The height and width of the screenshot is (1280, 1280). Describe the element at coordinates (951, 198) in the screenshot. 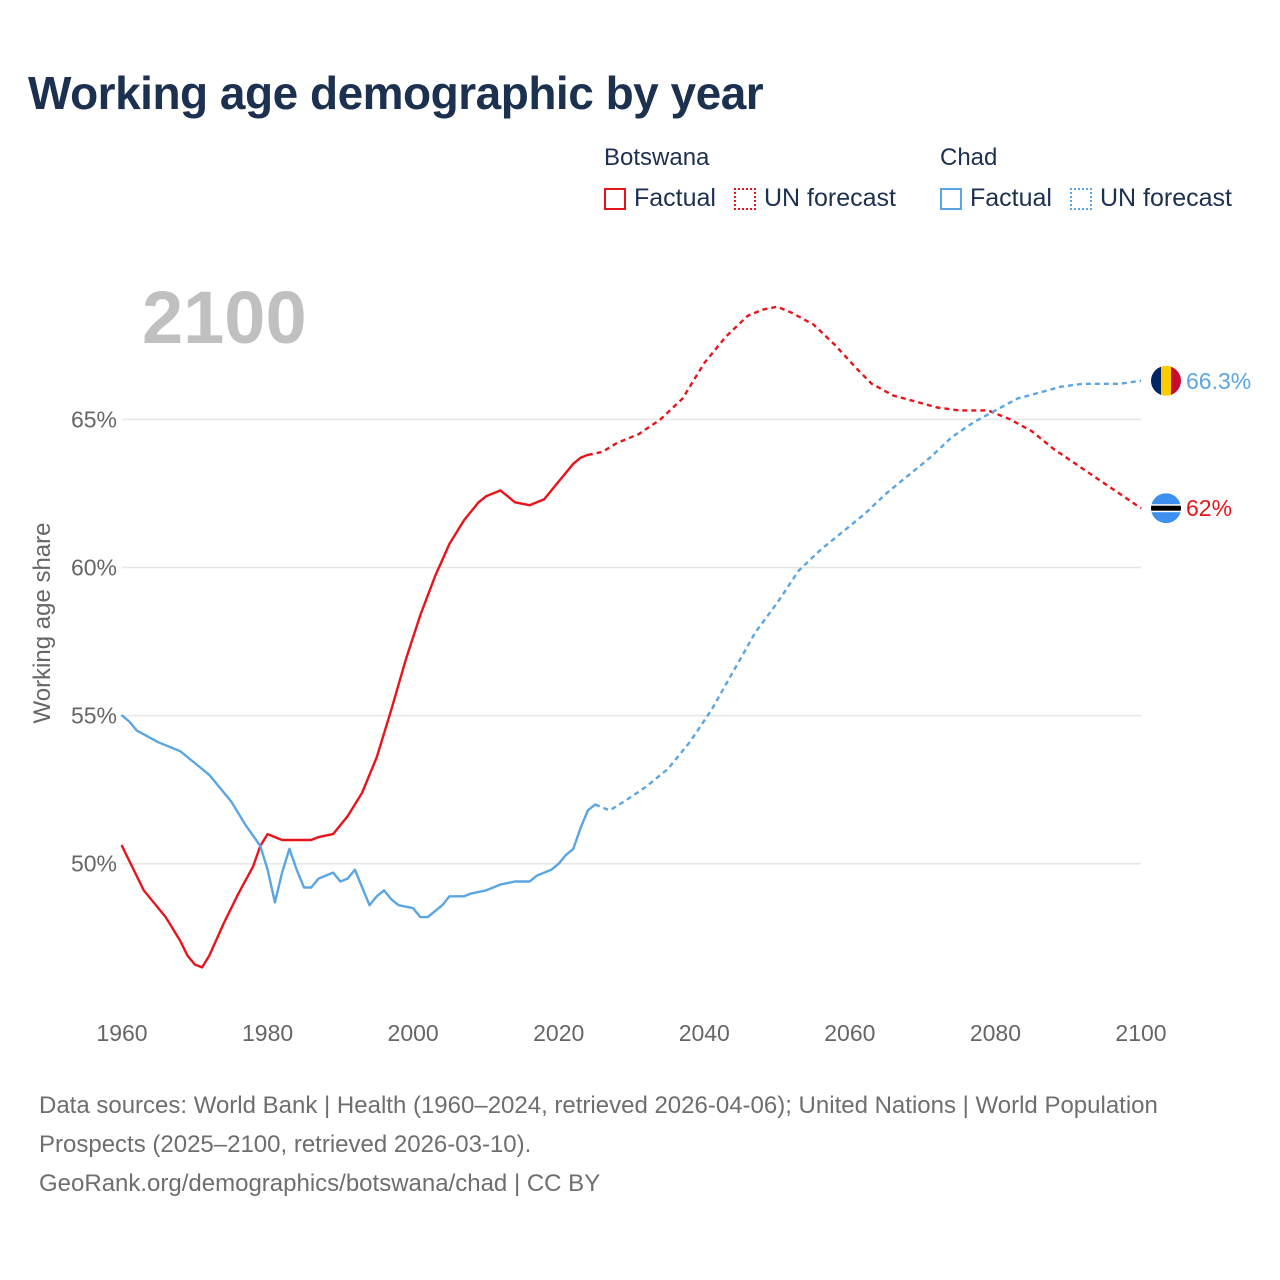

I see `legend-swatch-solid-blue` at that location.